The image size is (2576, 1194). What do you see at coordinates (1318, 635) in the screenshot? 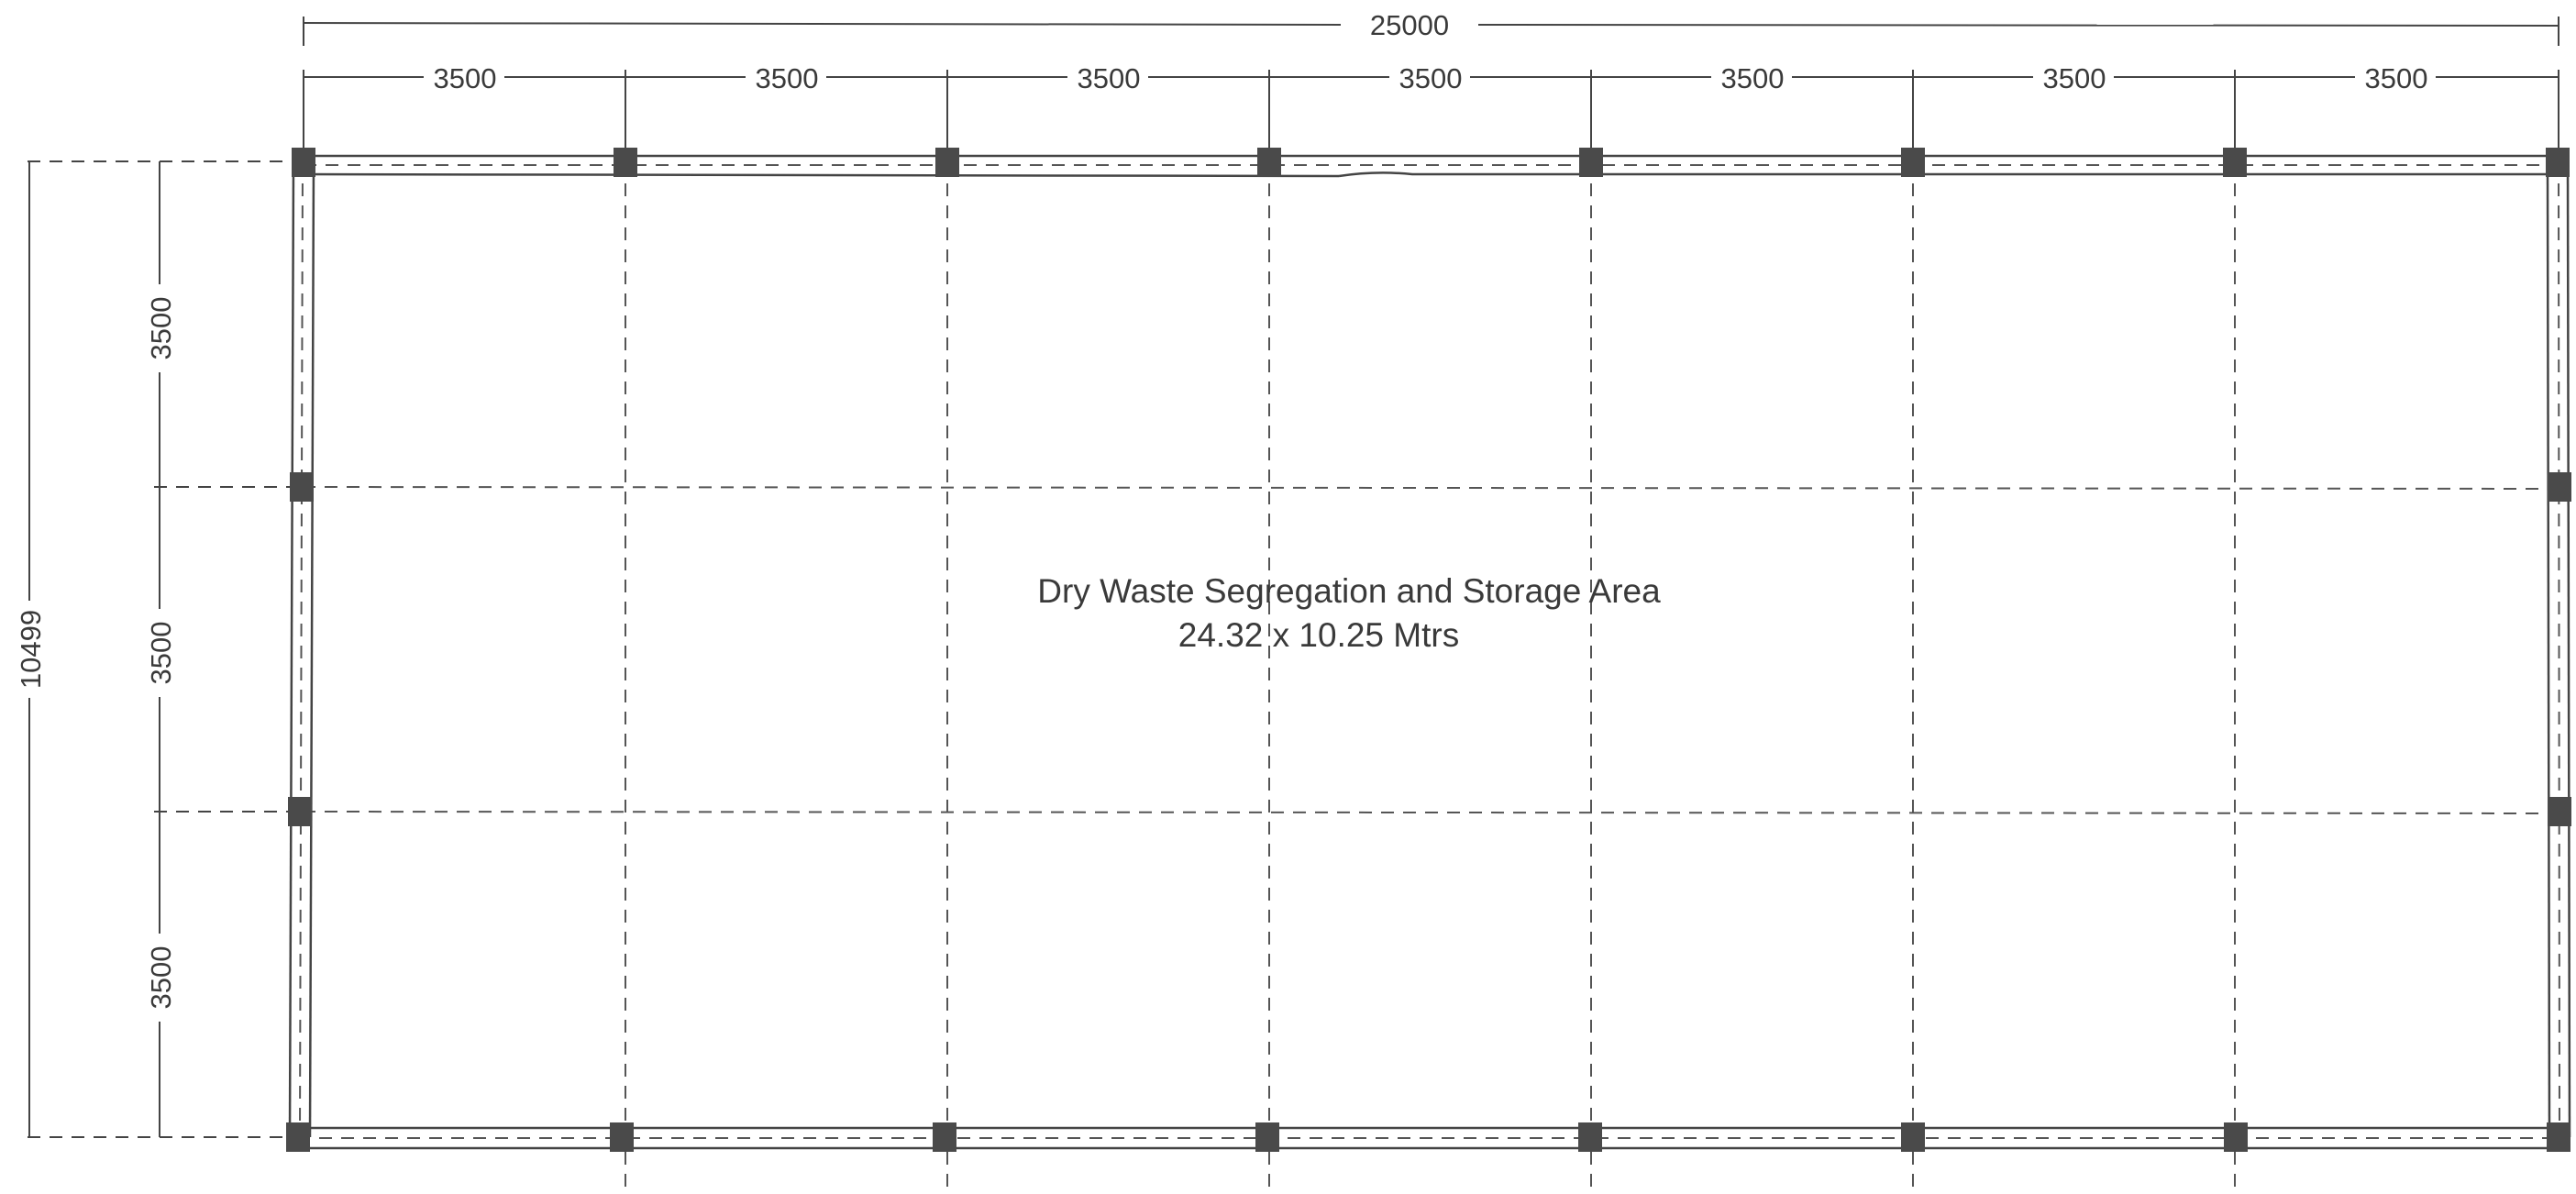
I see `area-size: 24.32 x 10.25 Mtrs` at bounding box center [1318, 635].